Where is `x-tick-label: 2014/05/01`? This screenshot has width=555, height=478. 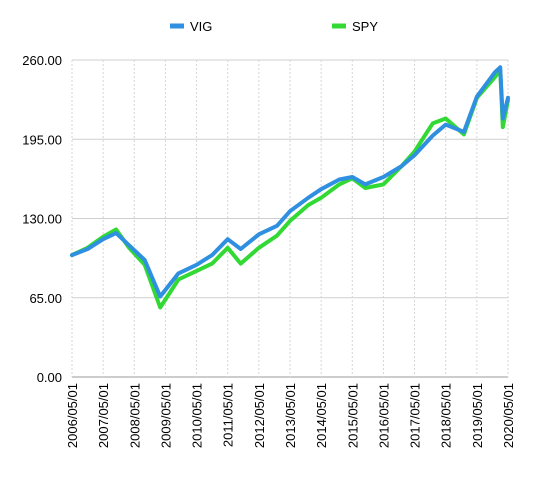 x-tick-label: 2014/05/01 is located at coordinates (321, 415).